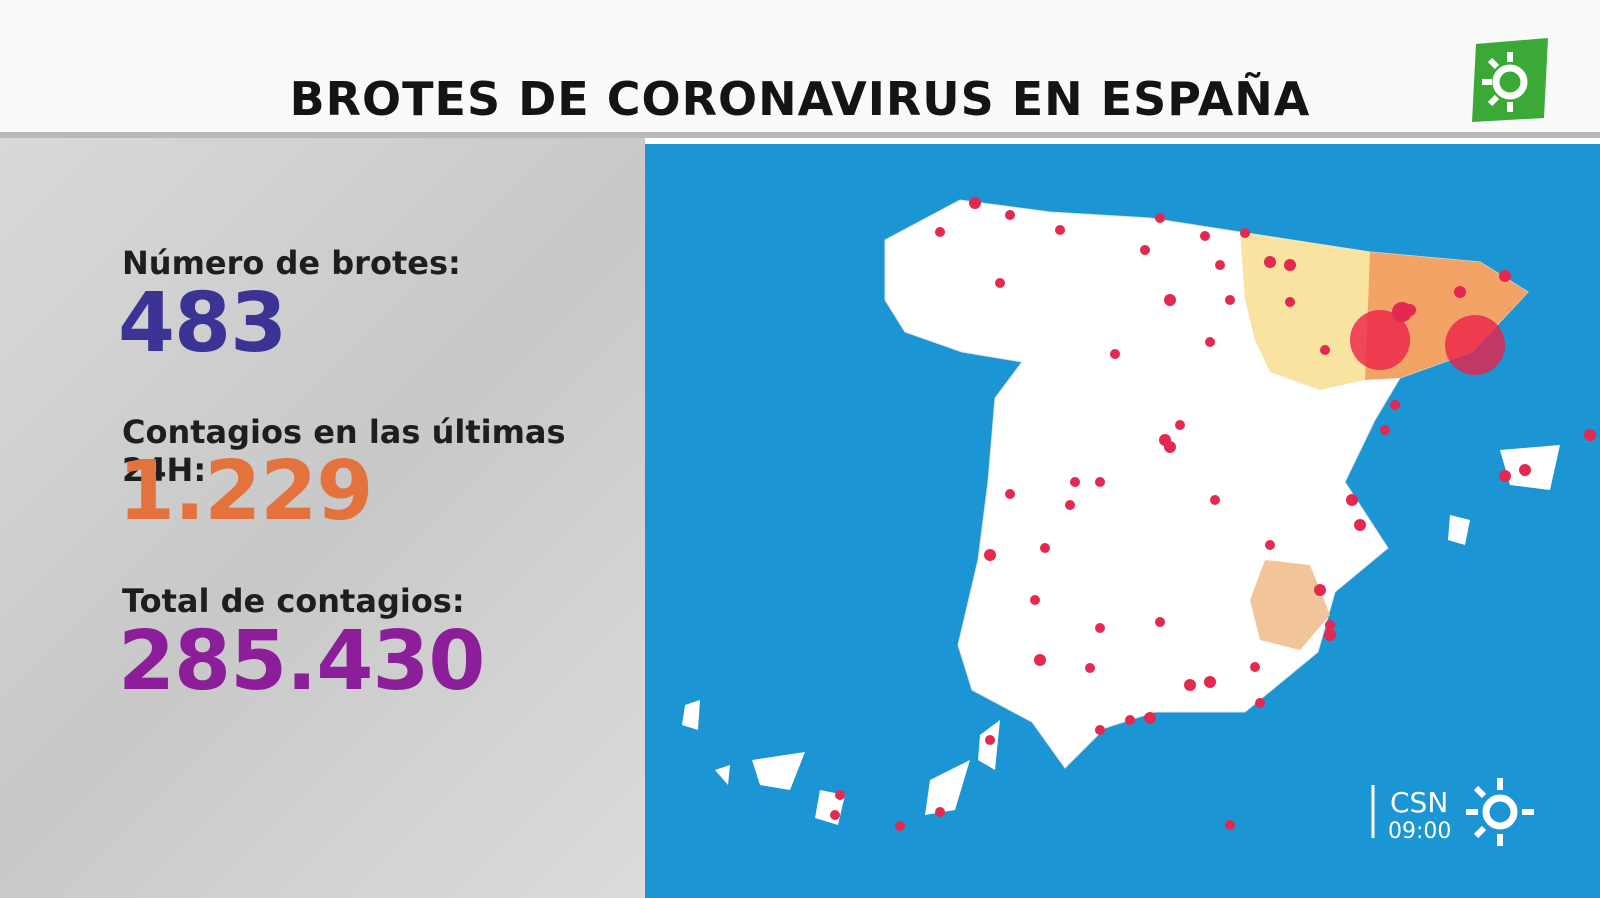  I want to click on program-time: 09:00, so click(1419, 831).